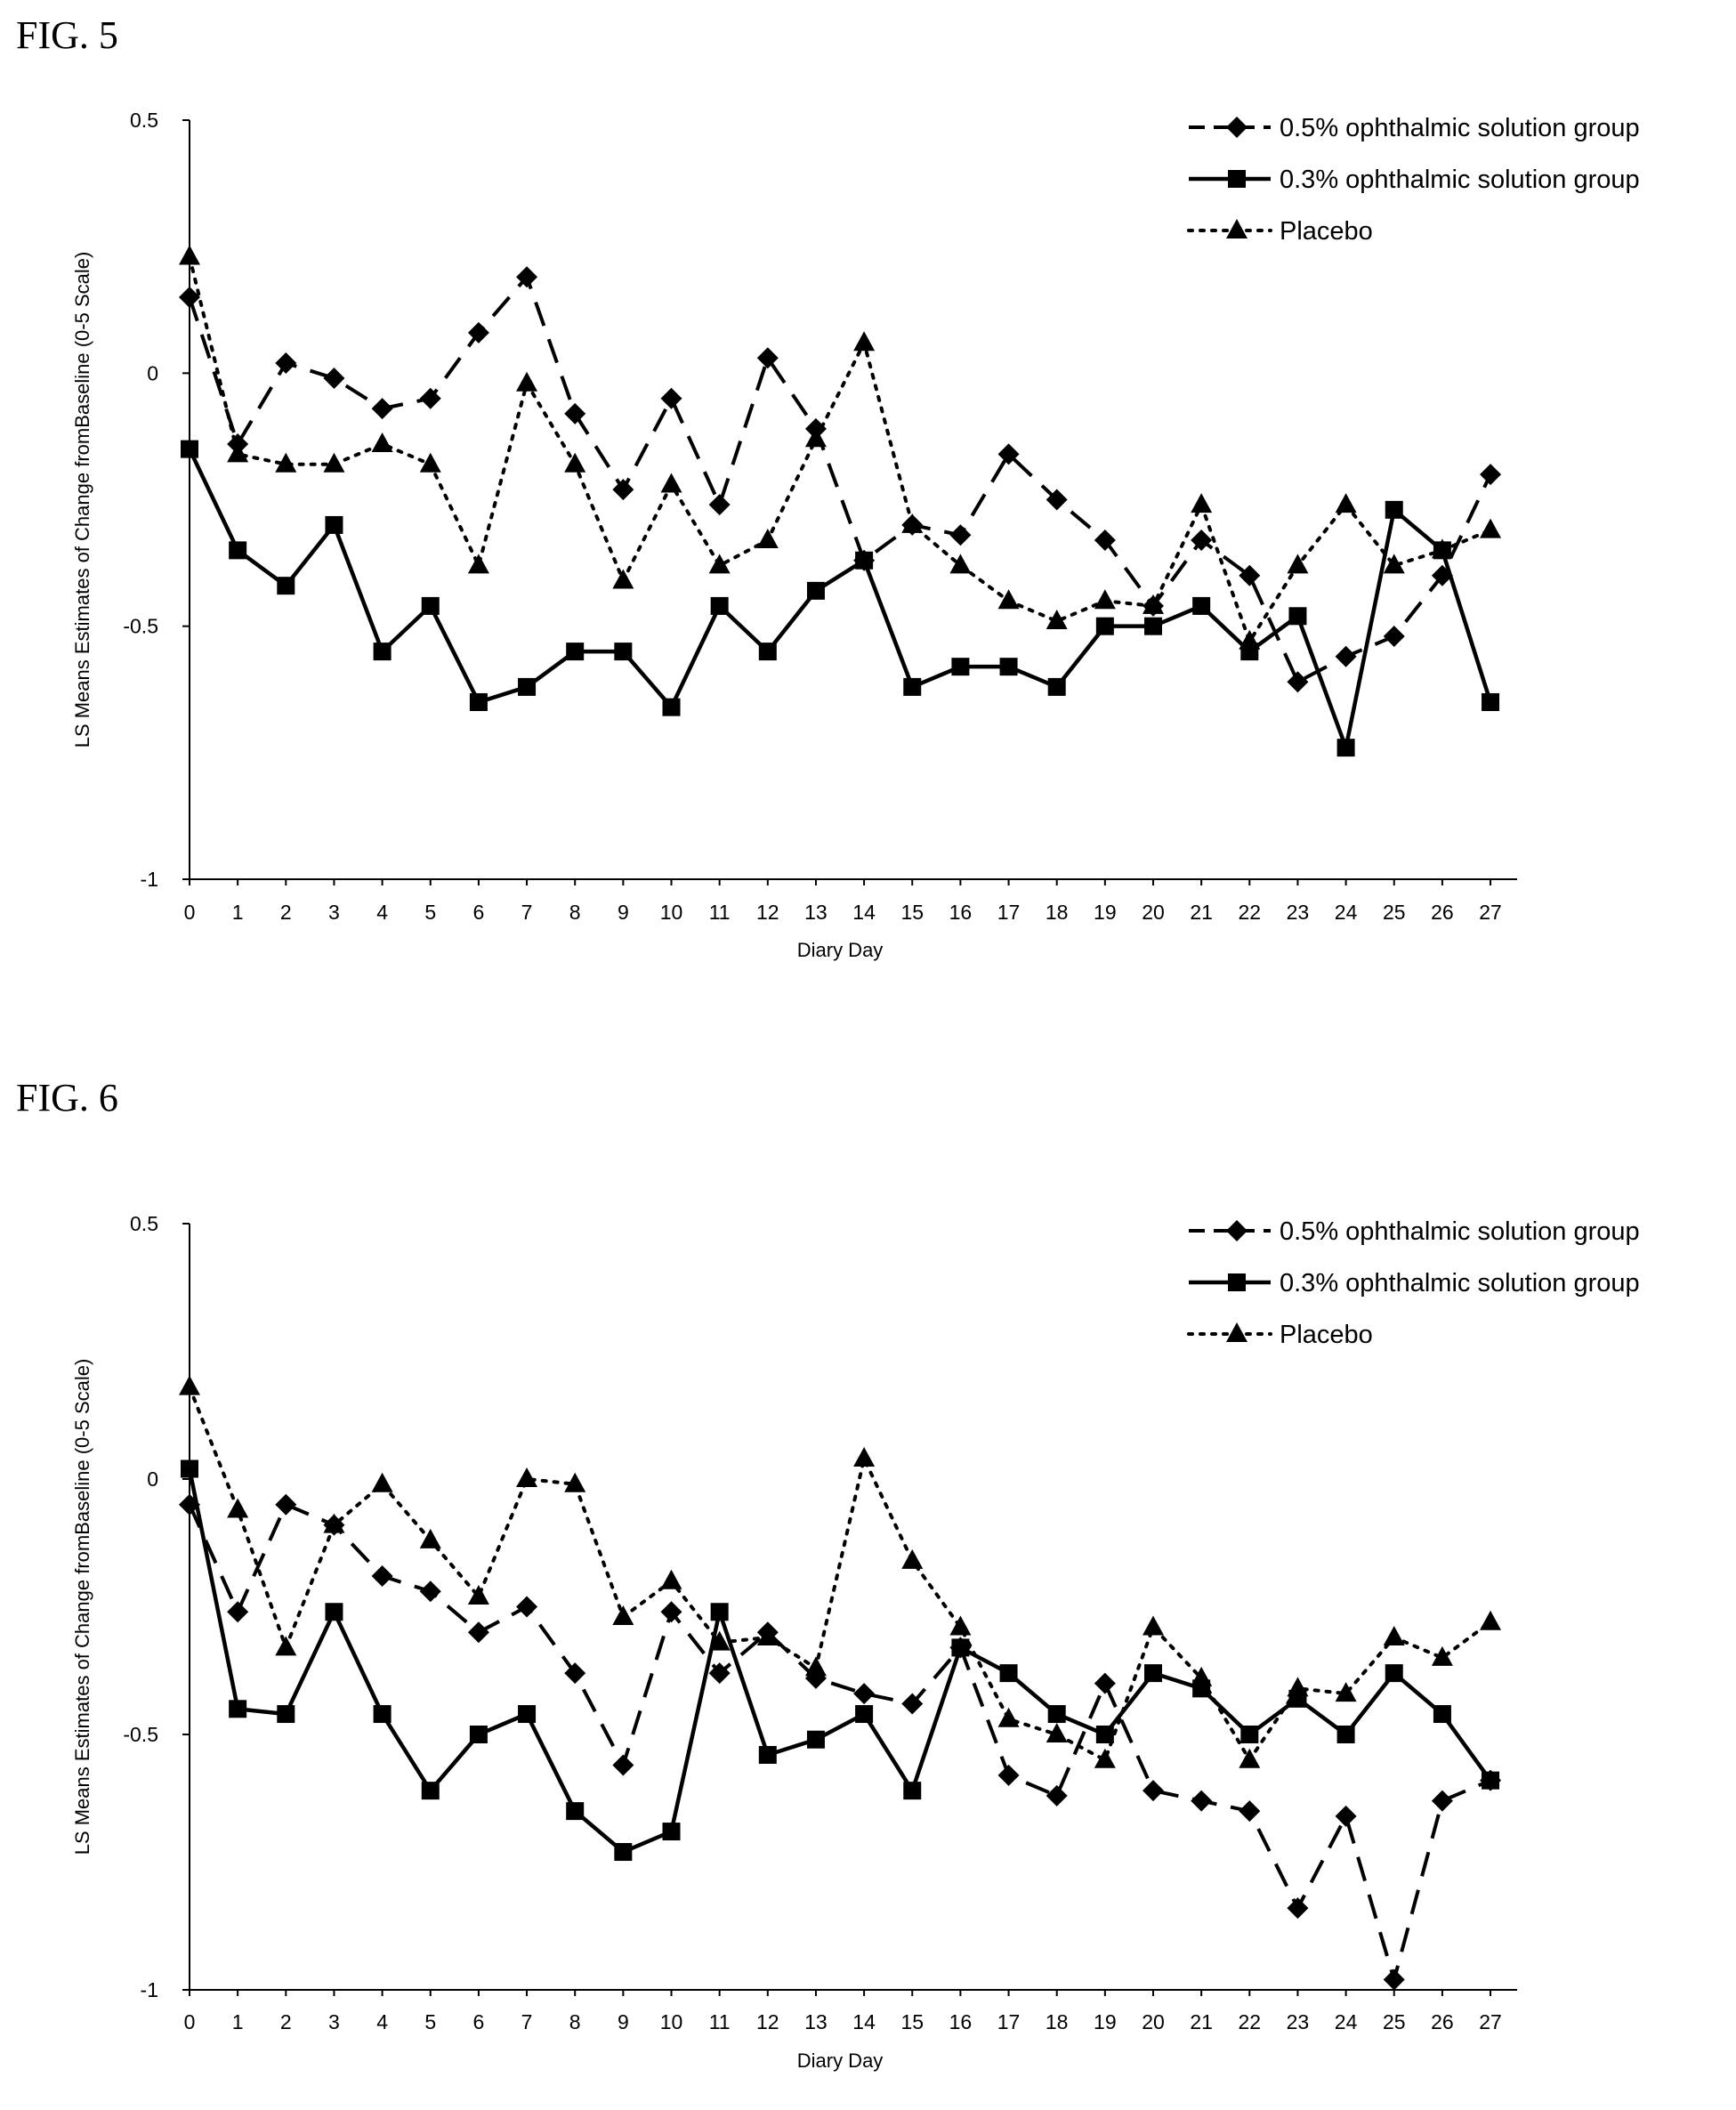 The image size is (1736, 2110). Describe the element at coordinates (334, 2021) in the screenshot. I see `fig6-x-tick-label: 3` at that location.